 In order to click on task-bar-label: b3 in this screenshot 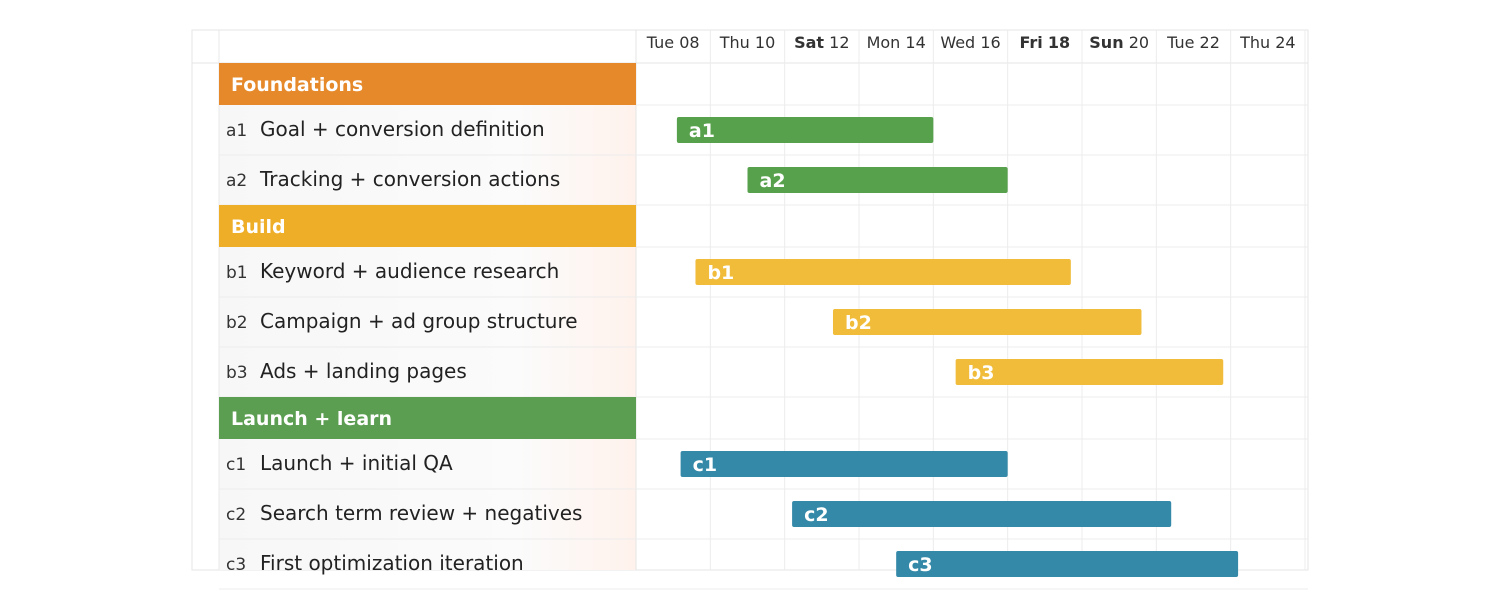, I will do `click(981, 373)`.